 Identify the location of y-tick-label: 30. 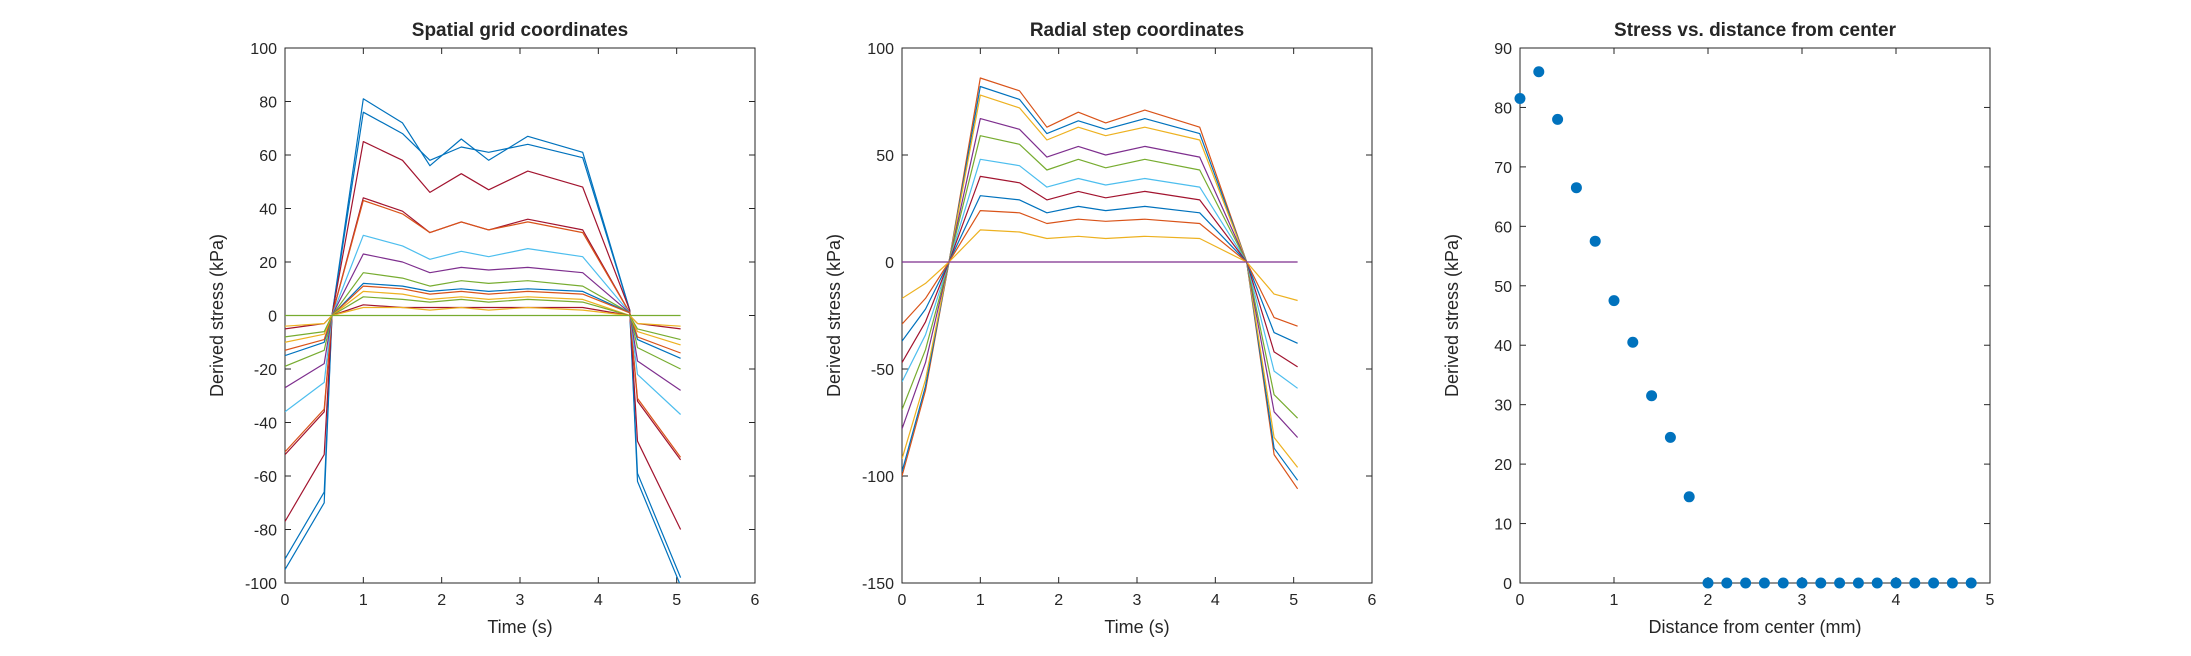
(1503, 406).